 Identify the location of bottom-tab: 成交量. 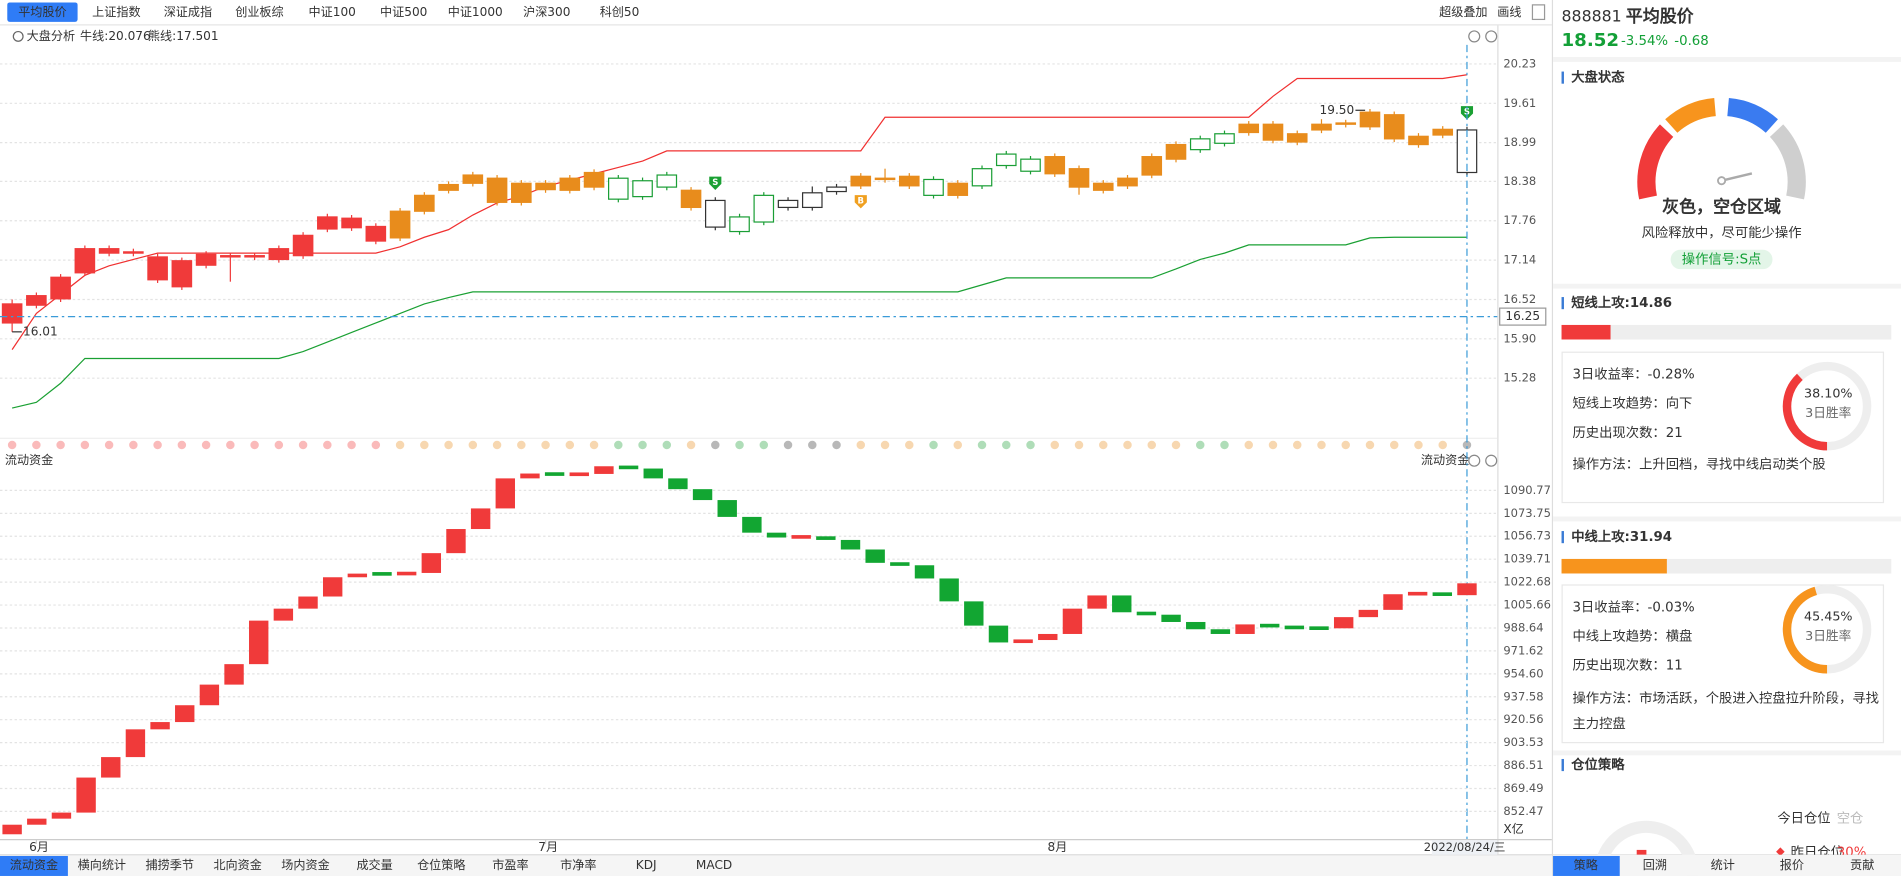
(374, 864).